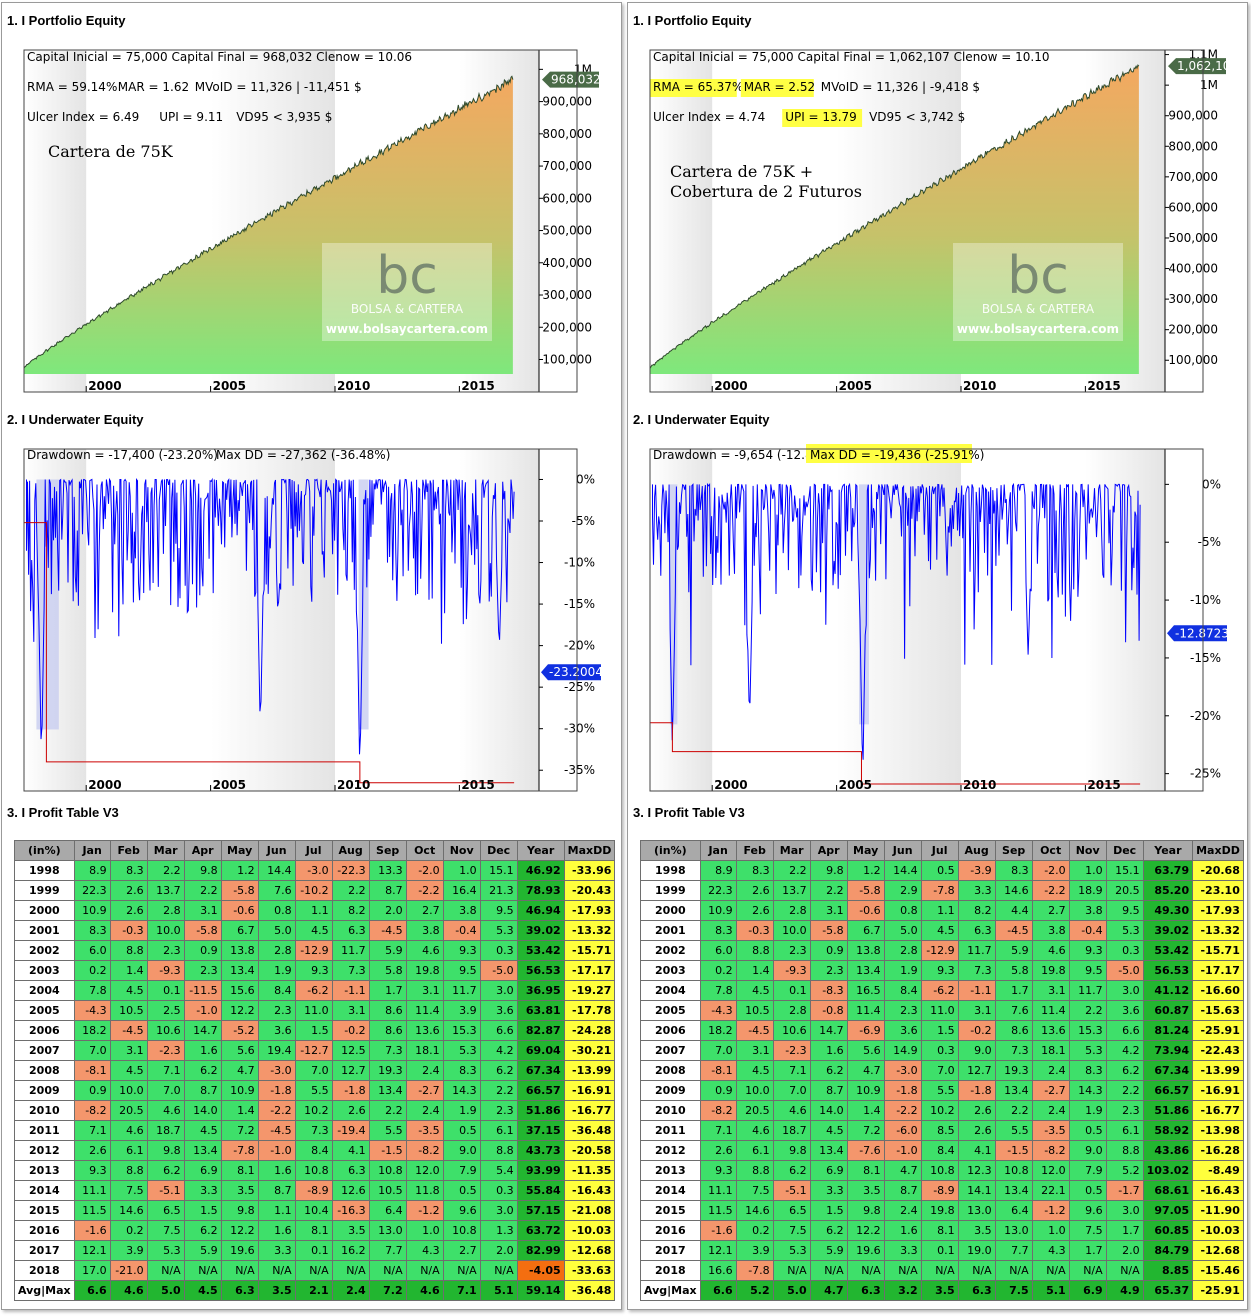 The width and height of the screenshot is (1251, 1316). Describe the element at coordinates (44, 950) in the screenshot. I see `row-label: 2002` at that location.